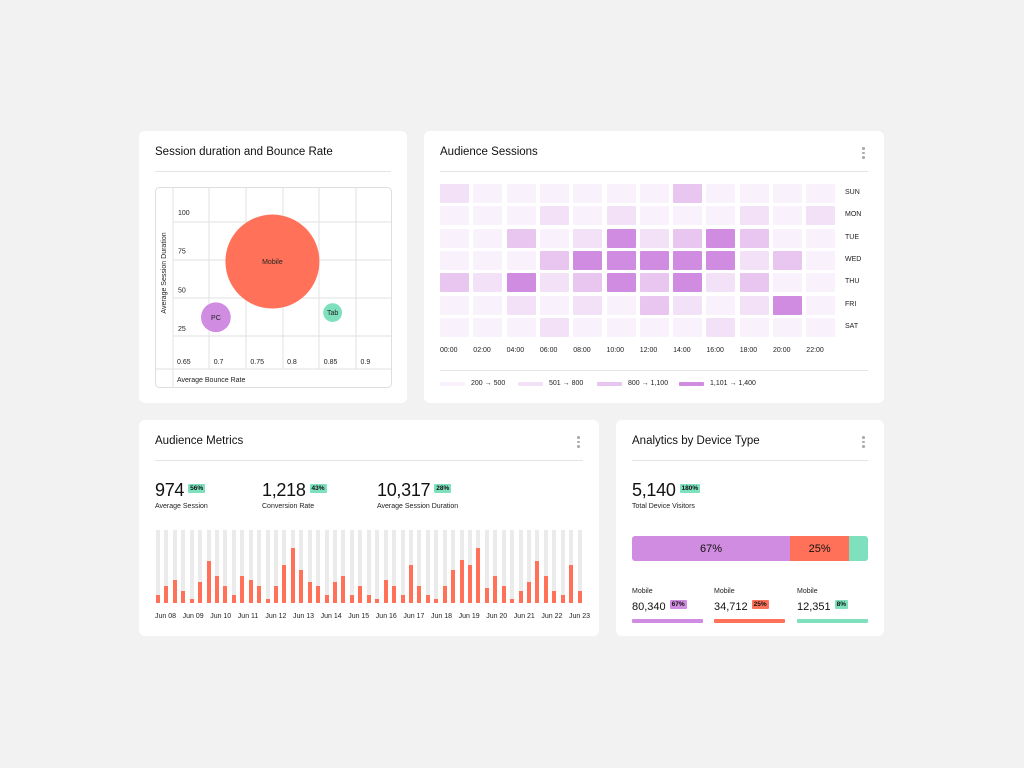  I want to click on stacked-segment, so click(858, 548).